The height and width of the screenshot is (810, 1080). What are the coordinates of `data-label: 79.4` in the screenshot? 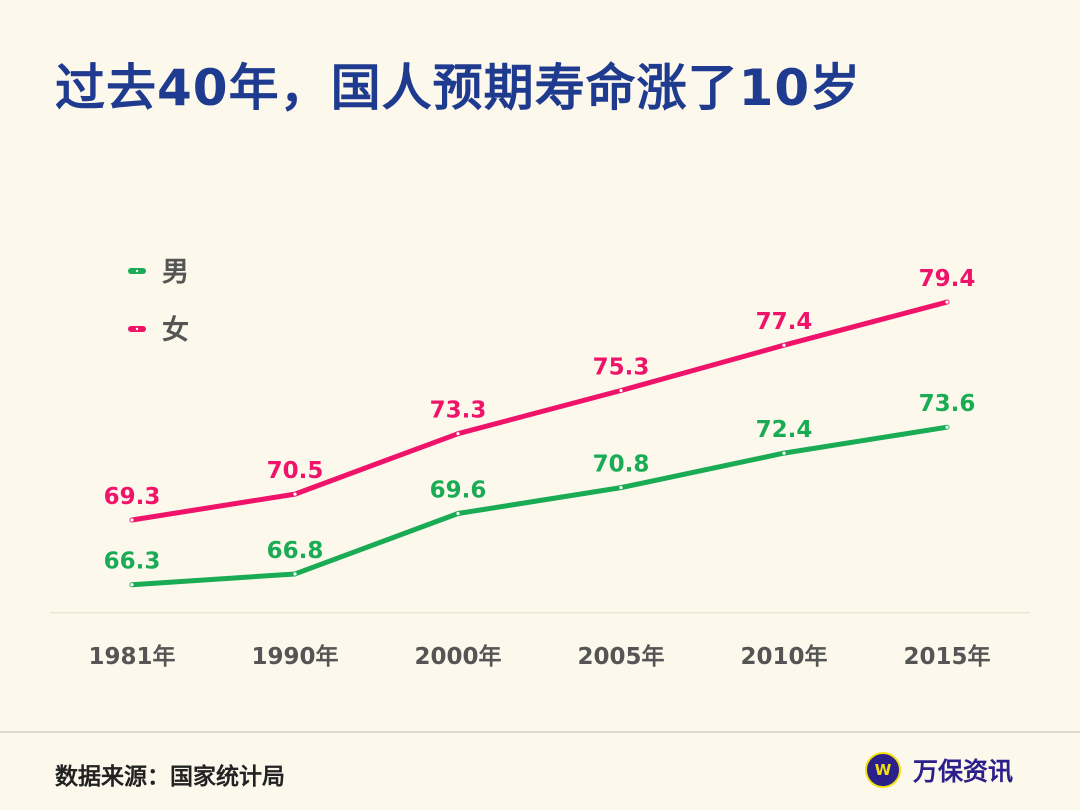 It's located at (947, 279).